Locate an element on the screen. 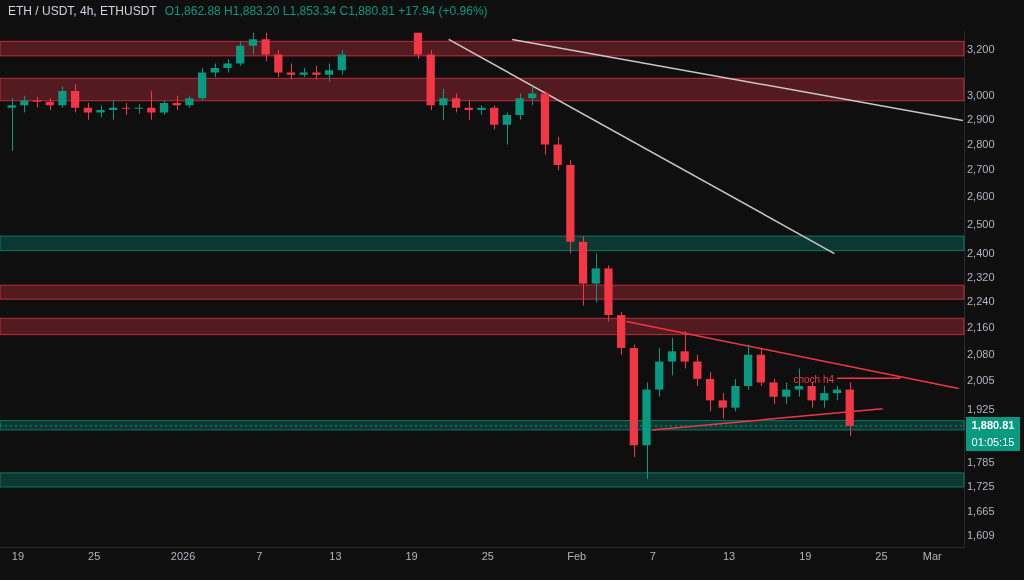 This screenshot has height=580, width=1024. y-tick-label: 2,400 is located at coordinates (981, 252).